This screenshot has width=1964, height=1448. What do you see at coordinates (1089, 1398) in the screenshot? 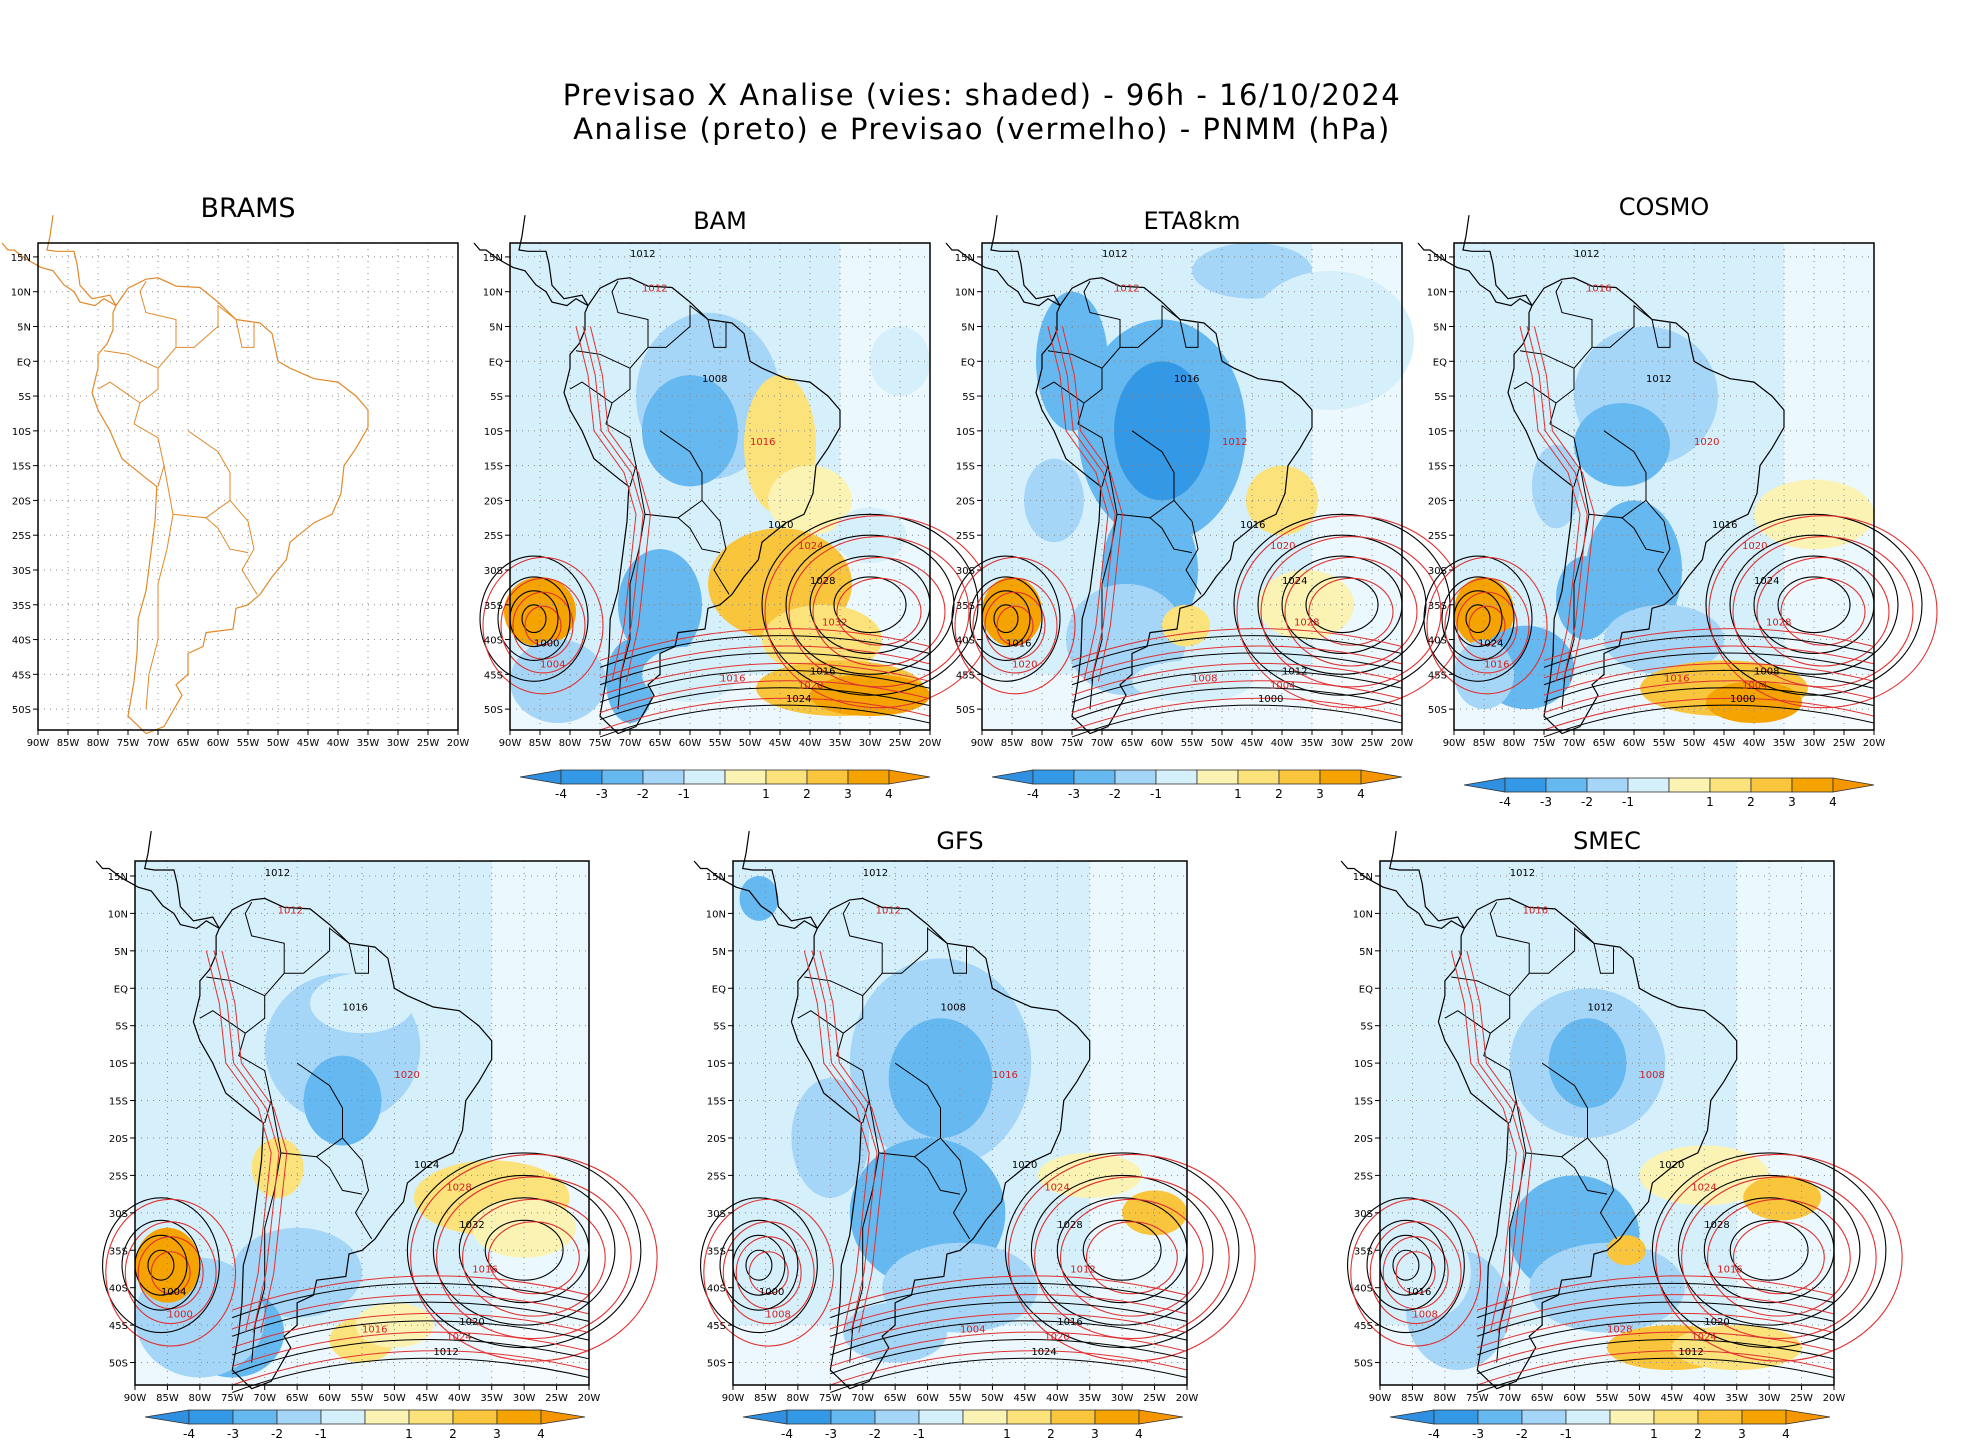
I see `lon-tick-label: 35W` at bounding box center [1089, 1398].